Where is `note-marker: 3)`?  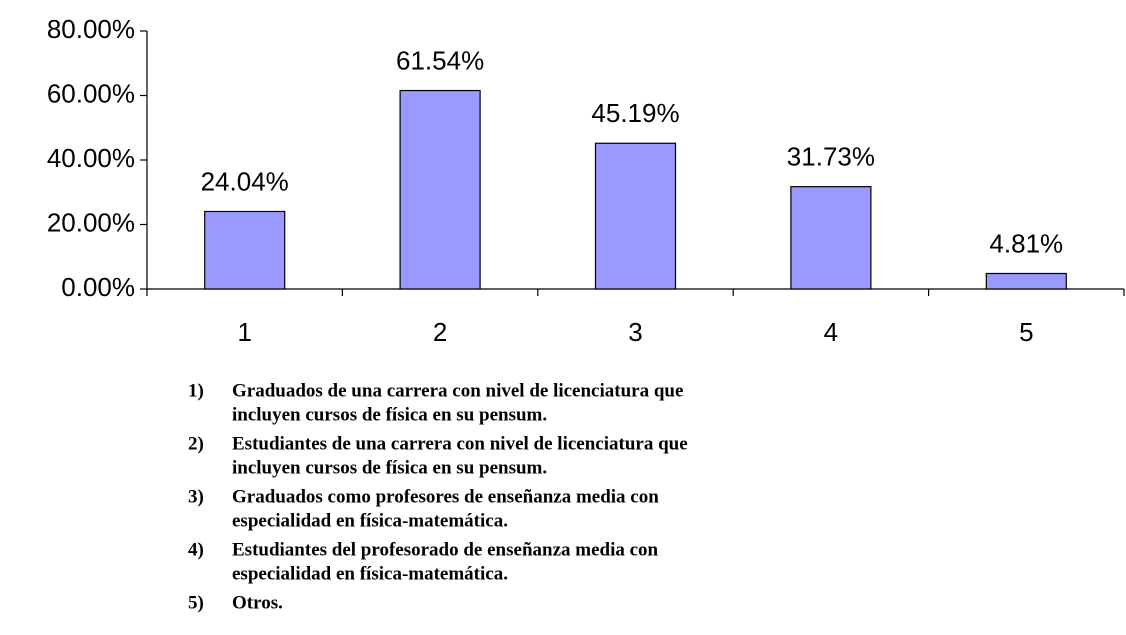
note-marker: 3) is located at coordinates (196, 496).